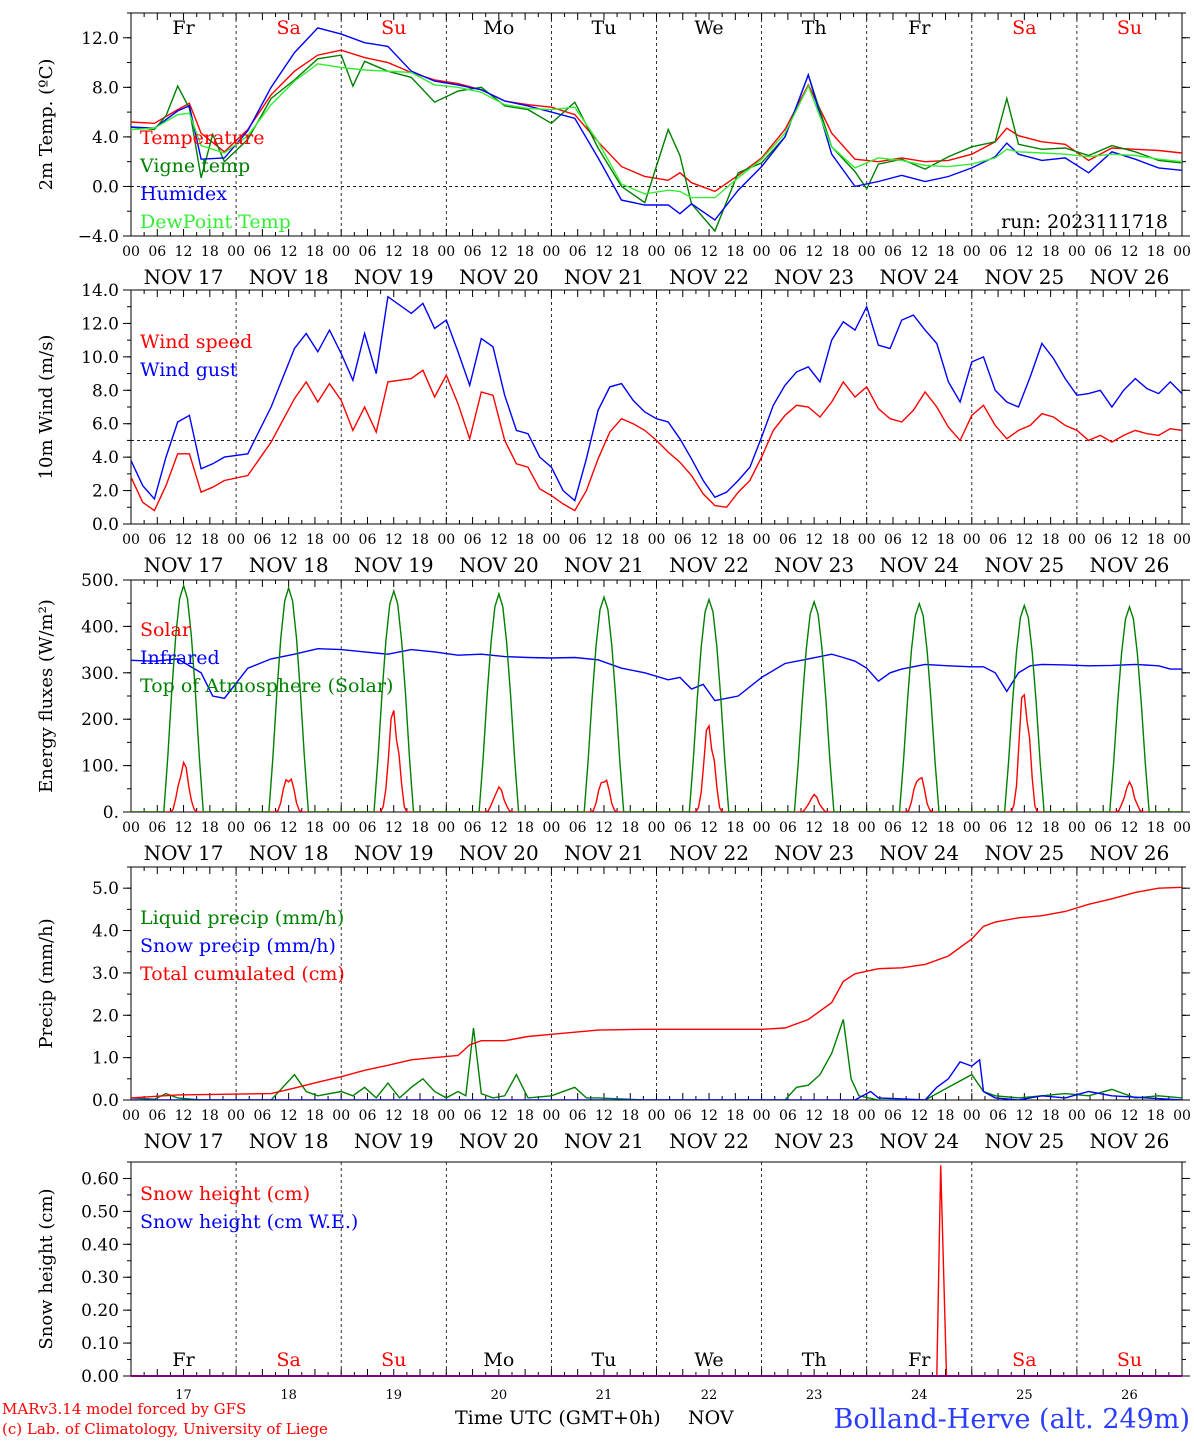  I want to click on series-line-snow-height-cm-, so click(656, 1270).